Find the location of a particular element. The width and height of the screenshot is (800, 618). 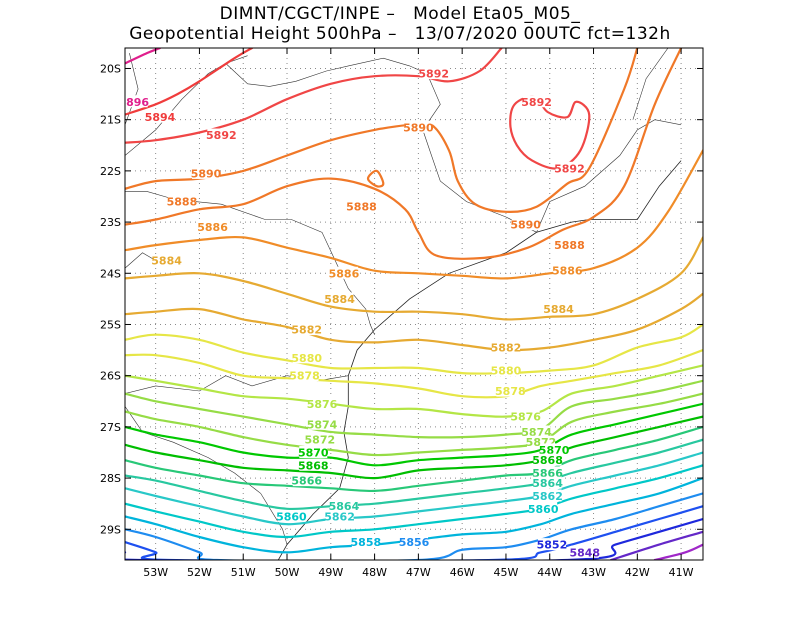

contour-label: 5896 is located at coordinates (133, 102).